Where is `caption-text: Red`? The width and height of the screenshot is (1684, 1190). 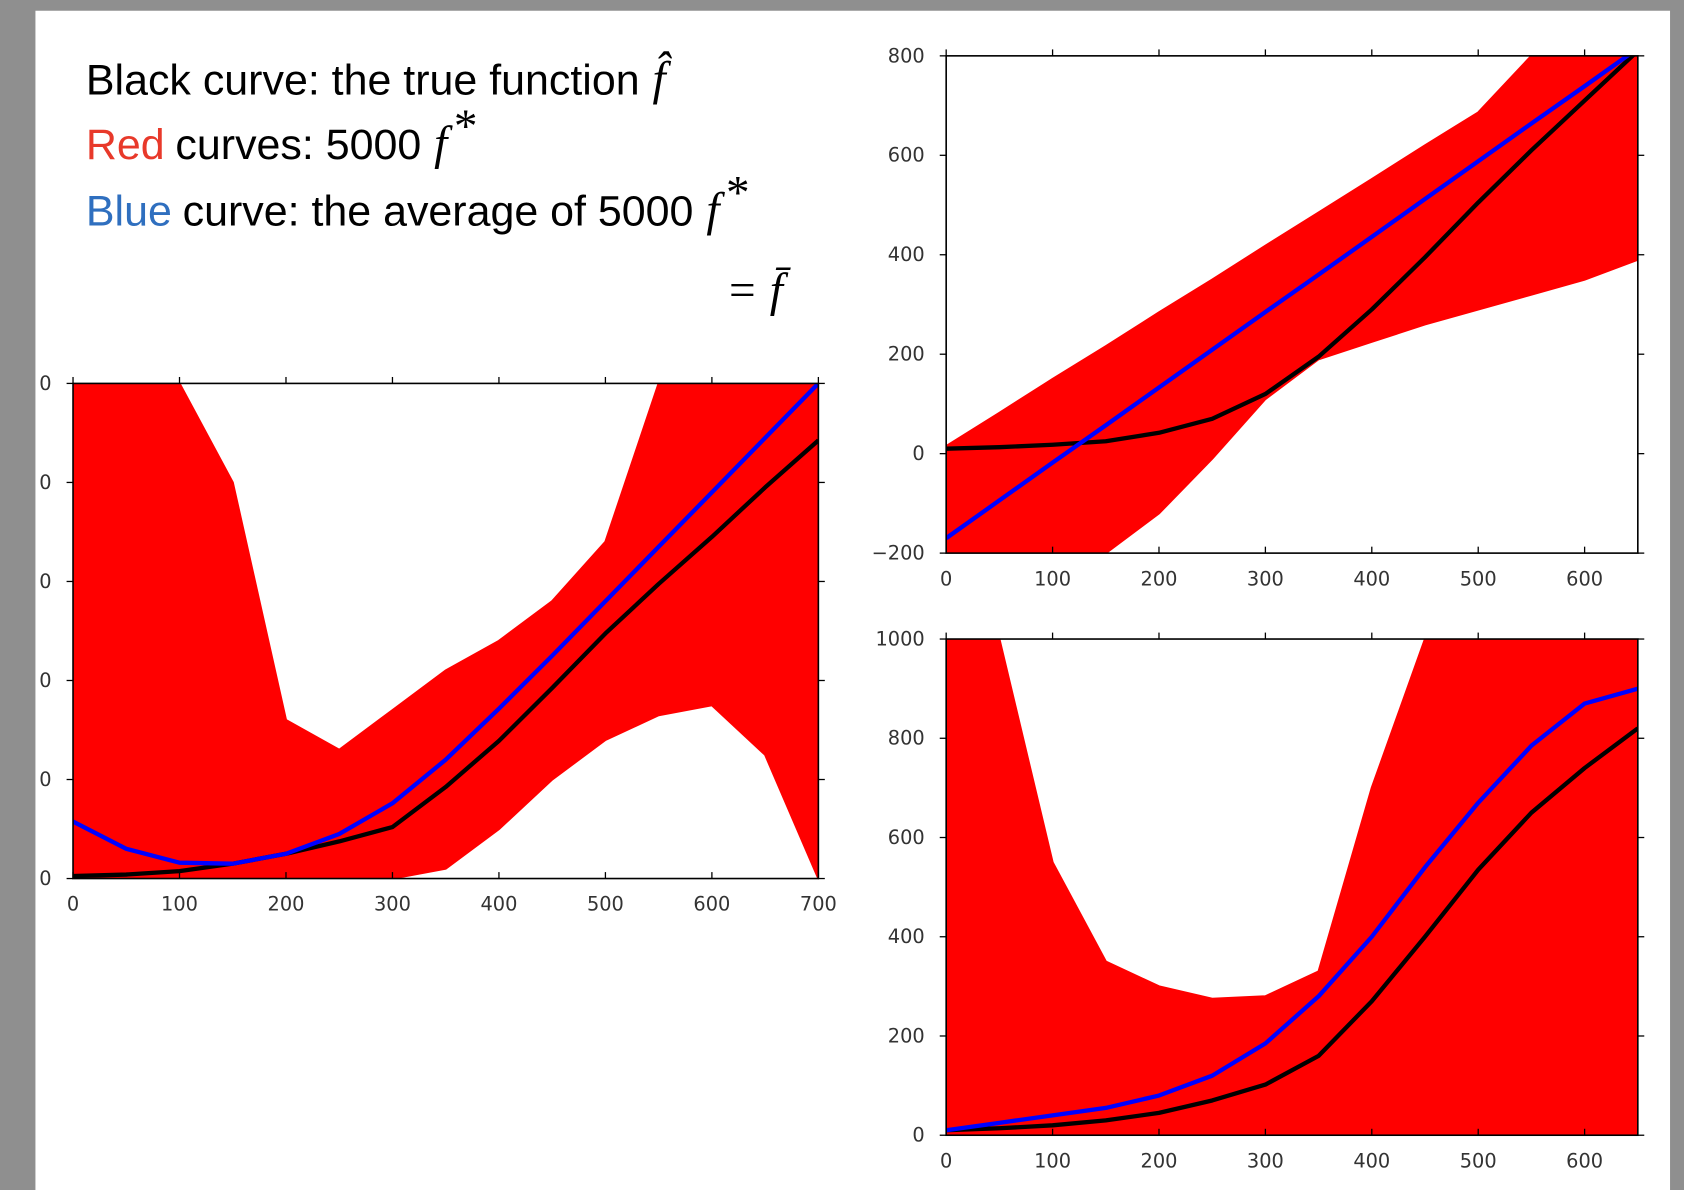 caption-text: Red is located at coordinates (125, 145).